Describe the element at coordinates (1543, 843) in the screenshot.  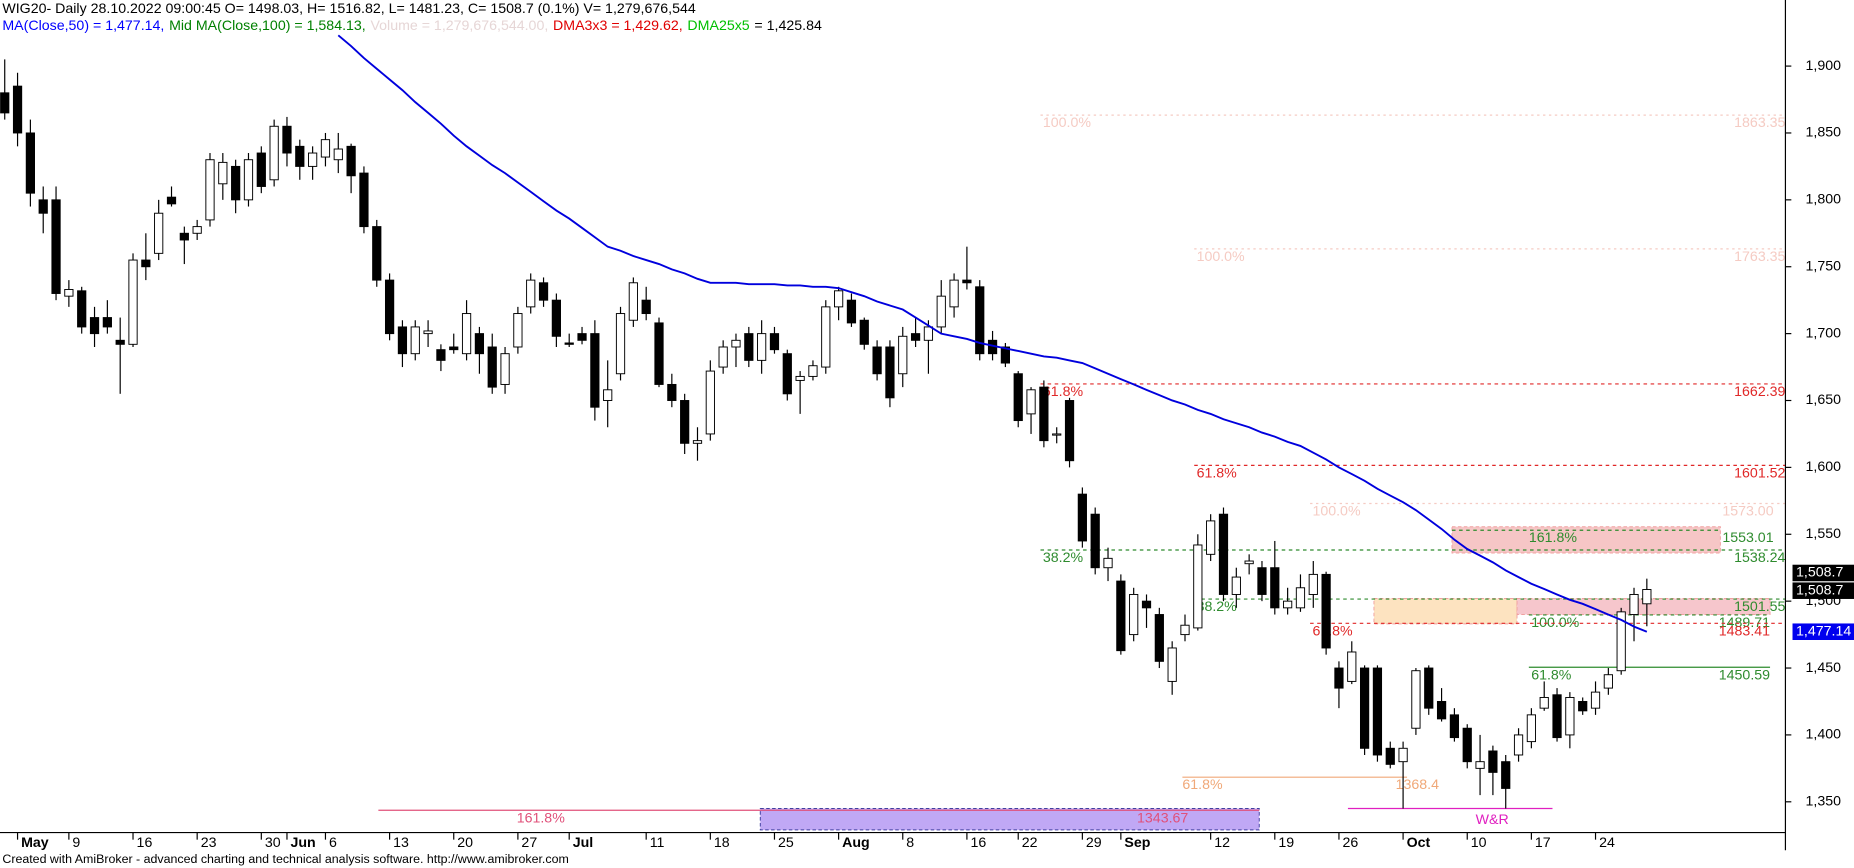
I see `x-tick-label: 17` at that location.